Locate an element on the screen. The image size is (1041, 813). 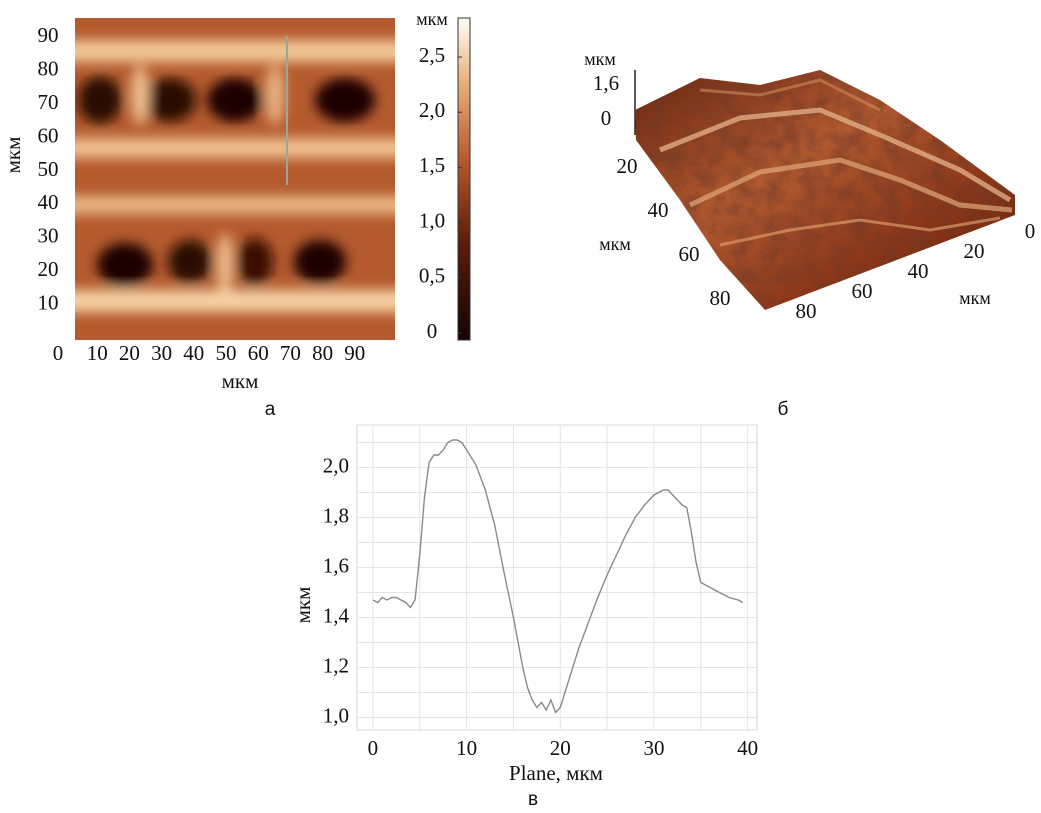
data-line is located at coordinates (558, 576).